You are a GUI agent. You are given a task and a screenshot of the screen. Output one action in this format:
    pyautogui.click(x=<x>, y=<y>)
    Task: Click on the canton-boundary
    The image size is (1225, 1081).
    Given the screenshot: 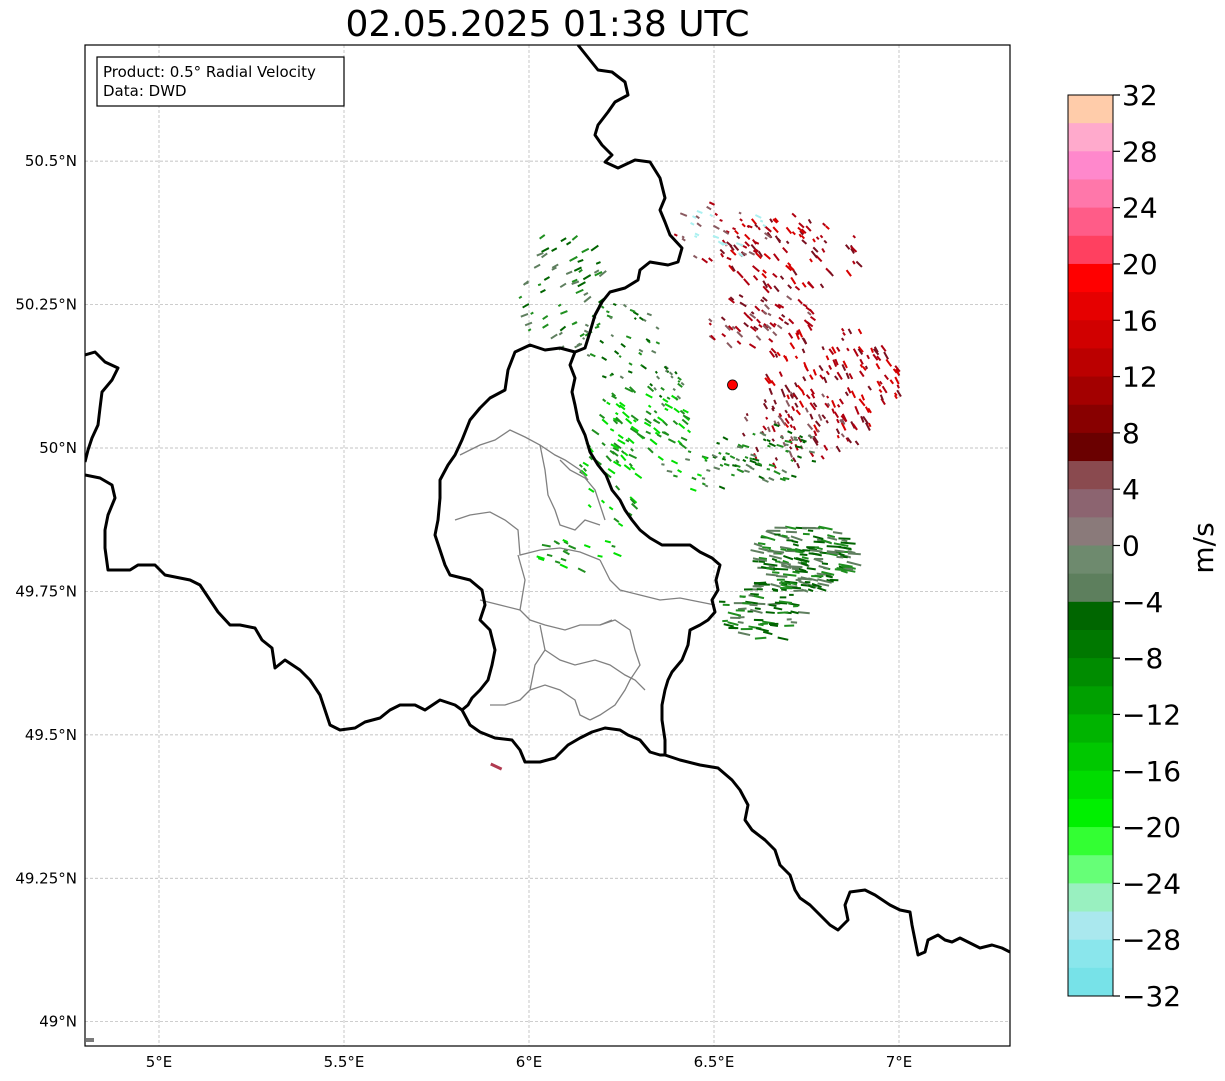 What is the action you would take?
    pyautogui.click(x=527, y=536)
    